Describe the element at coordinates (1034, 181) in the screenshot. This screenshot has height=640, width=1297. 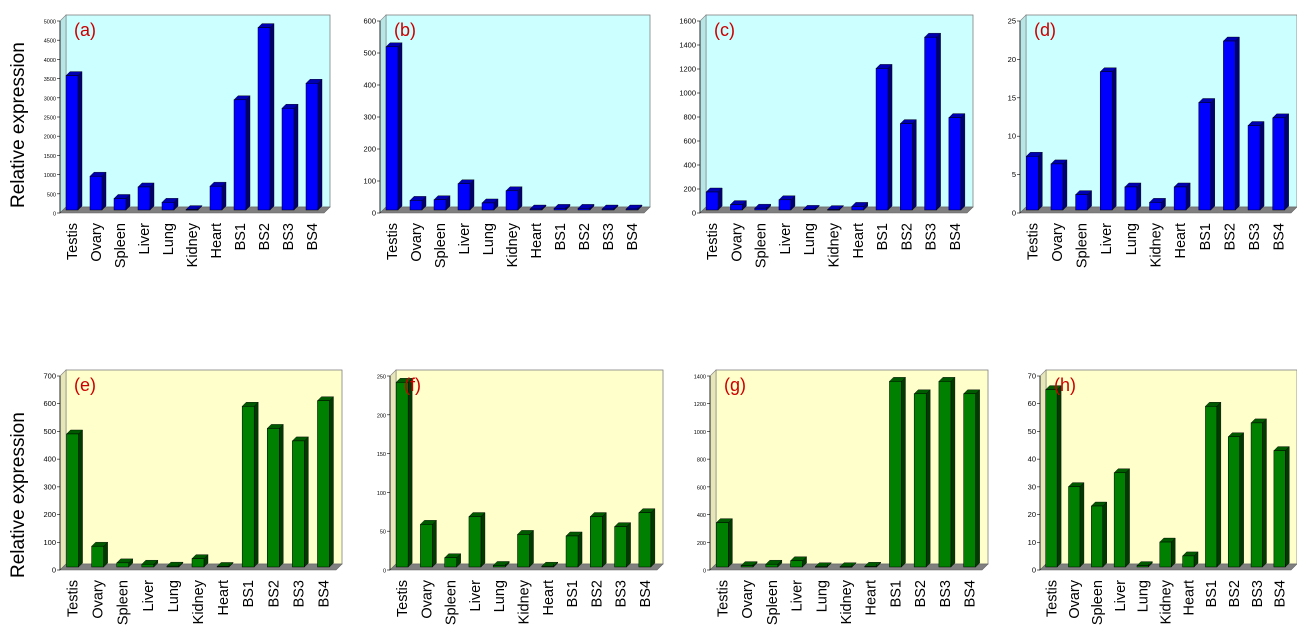
I see `bar-testis` at that location.